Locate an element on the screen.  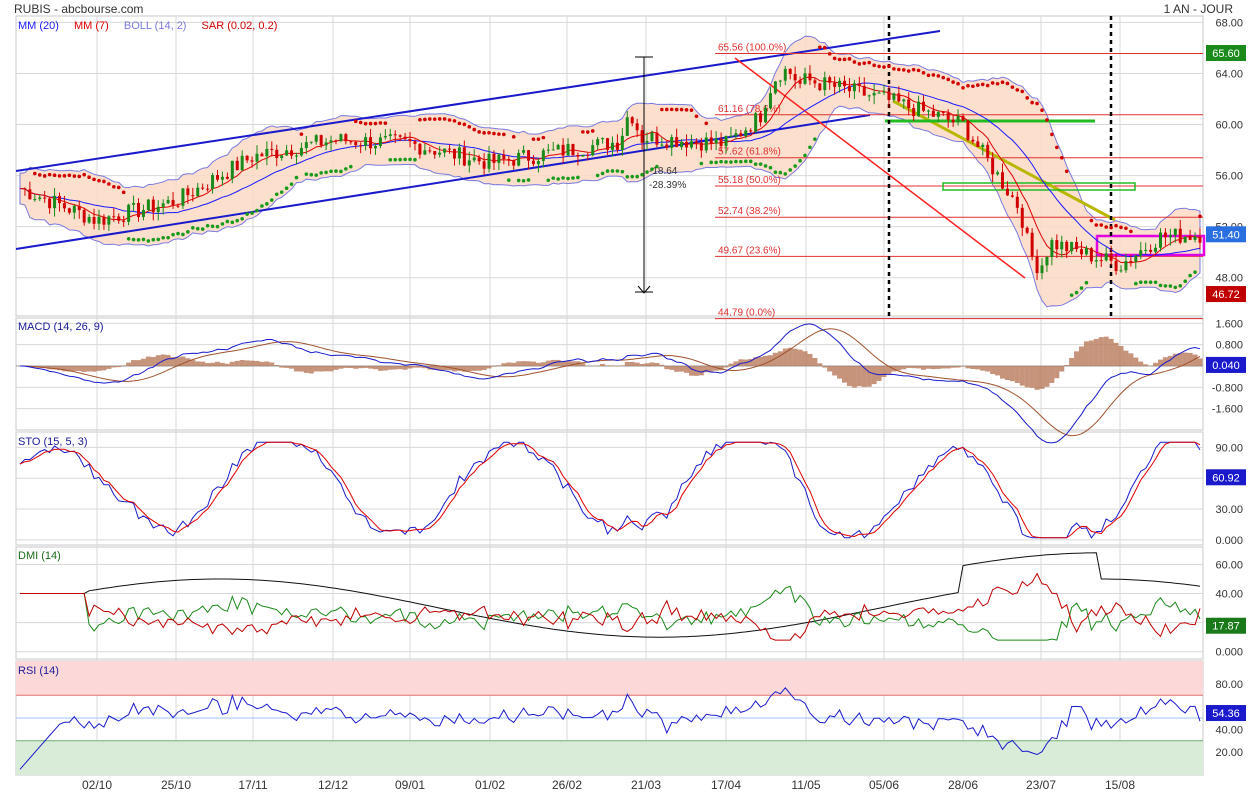
y-tick-label: 60.00 is located at coordinates (1229, 565).